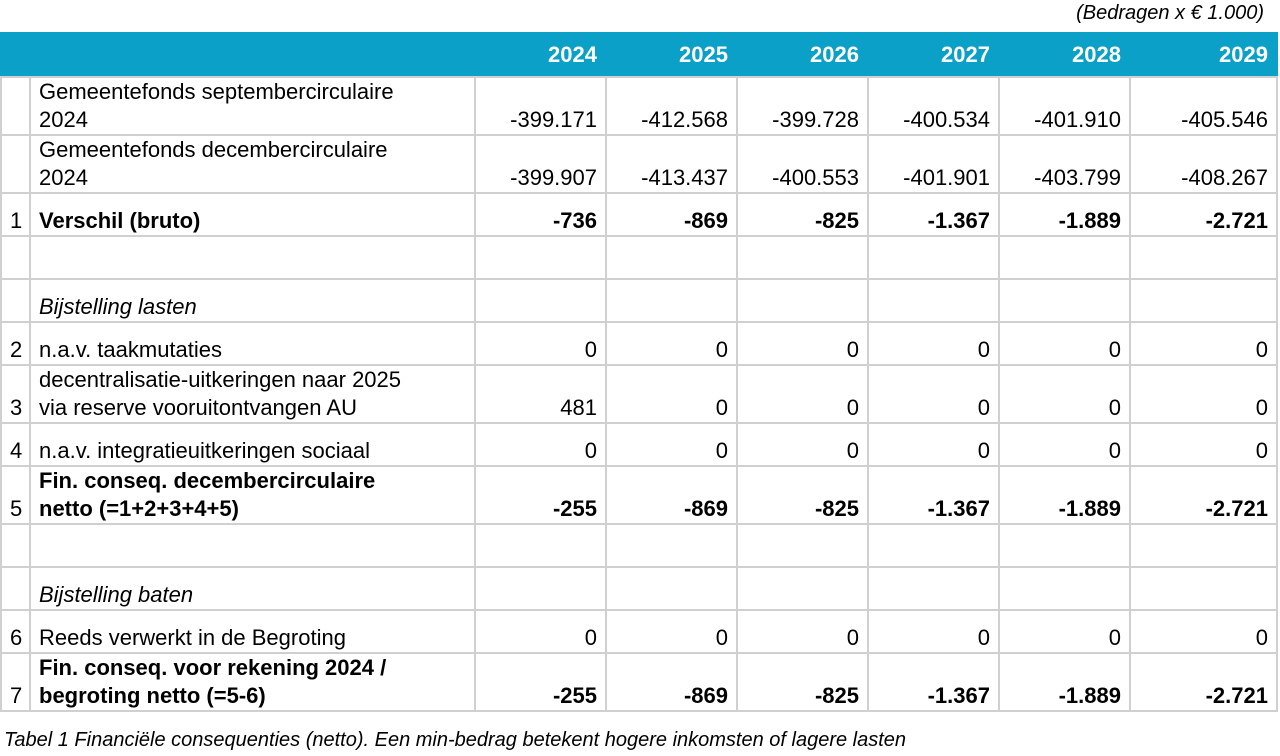 This screenshot has height=756, width=1280. Describe the element at coordinates (252, 214) in the screenshot. I see `row-label: Verschil (bruto)` at that location.